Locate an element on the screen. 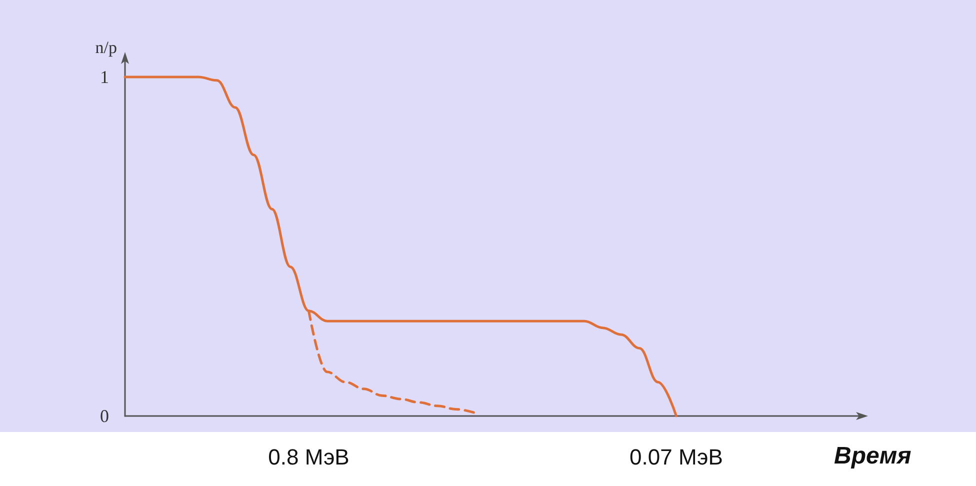 The image size is (976, 486). y-tick-label: 0 is located at coordinates (104, 416).